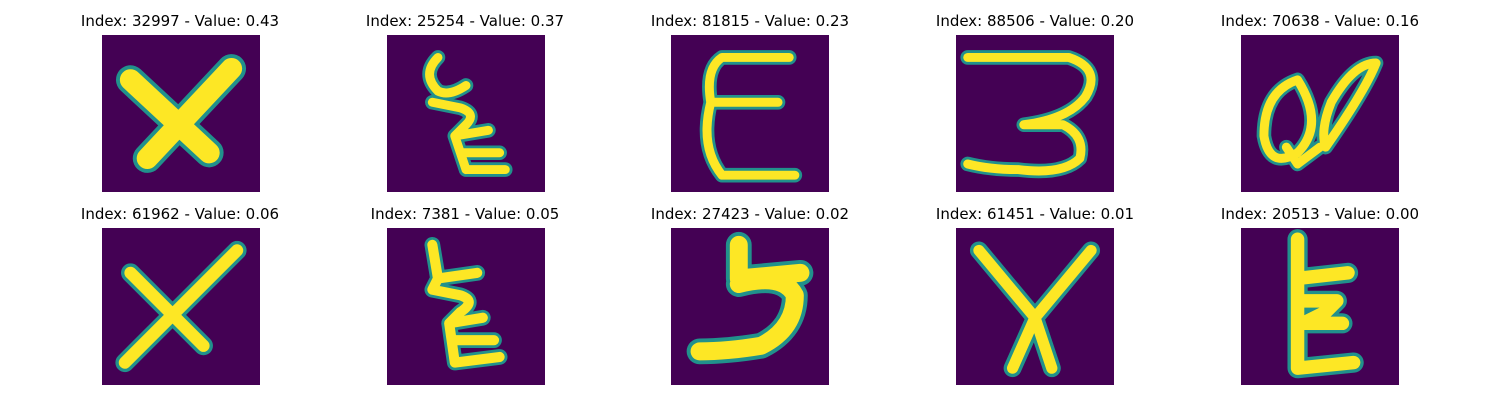  I want to click on three-icon, so click(1029, 114).